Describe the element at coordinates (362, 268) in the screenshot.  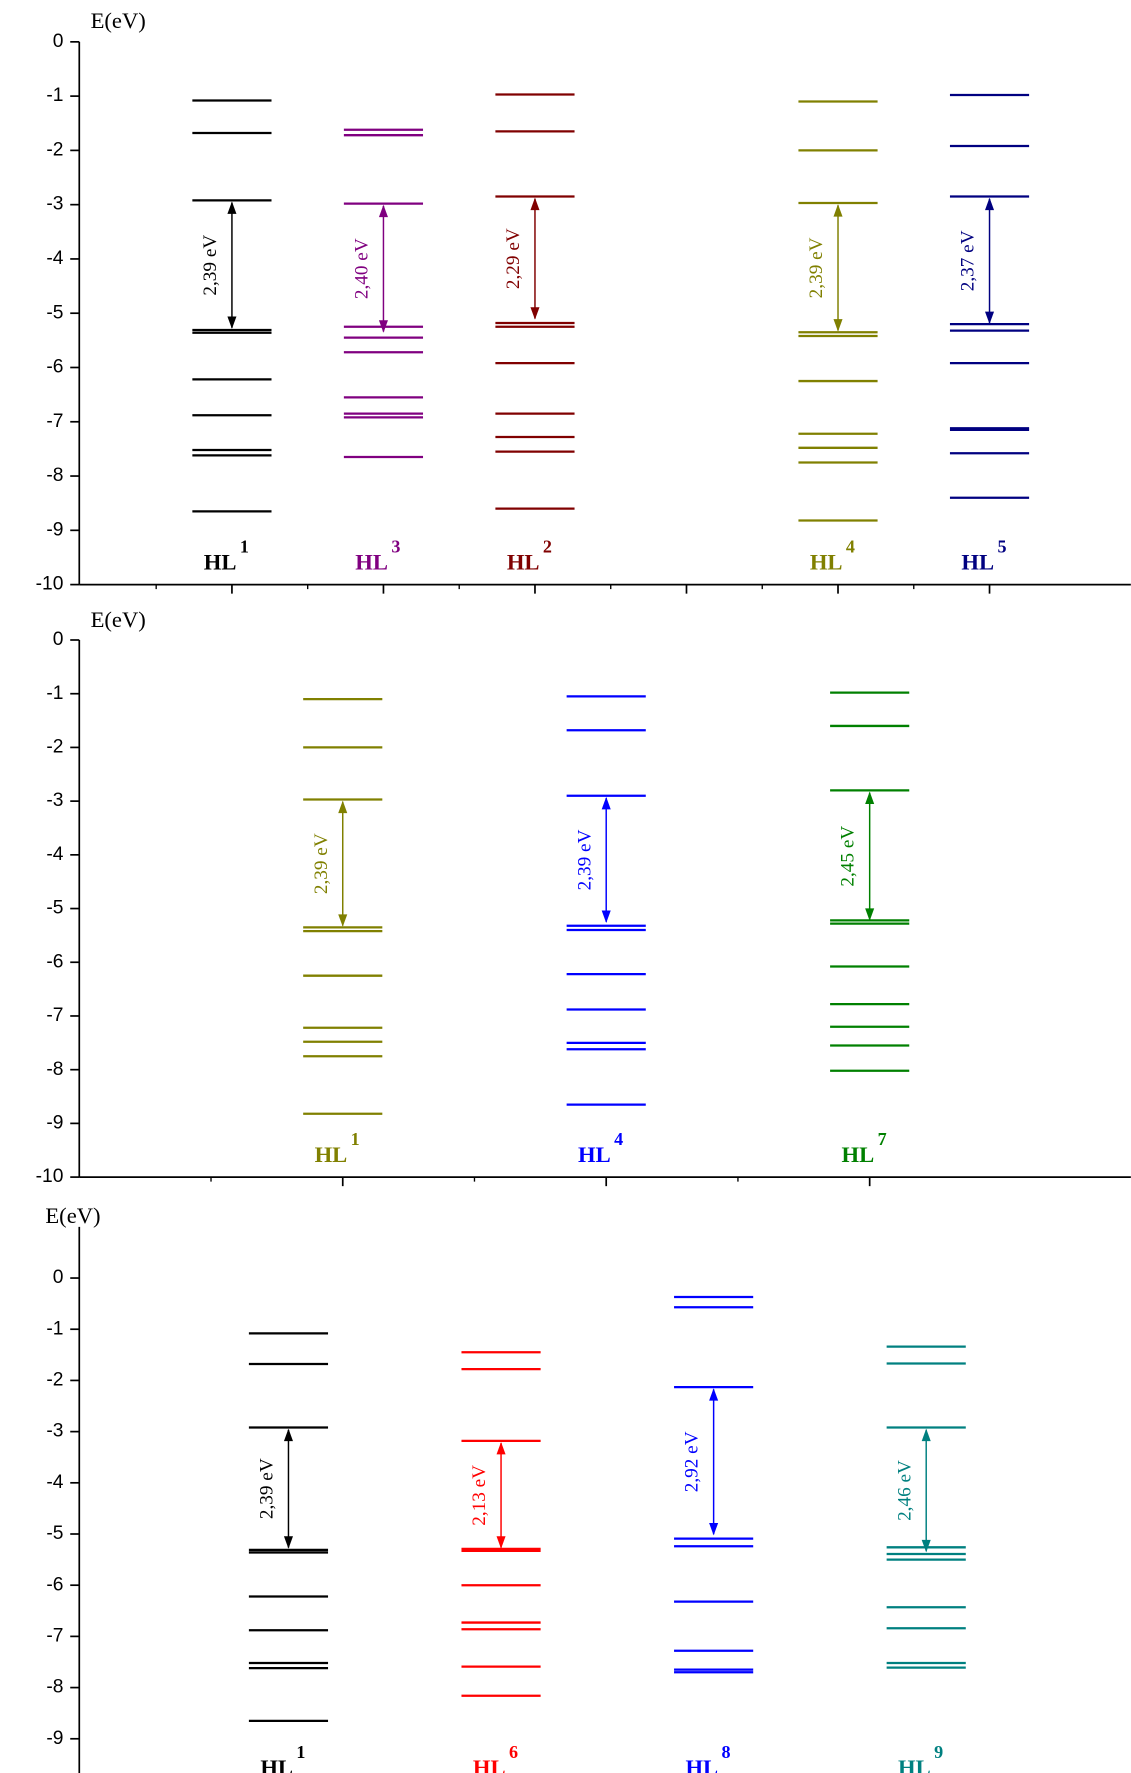
I see `gap-label: 2,40 eV` at that location.